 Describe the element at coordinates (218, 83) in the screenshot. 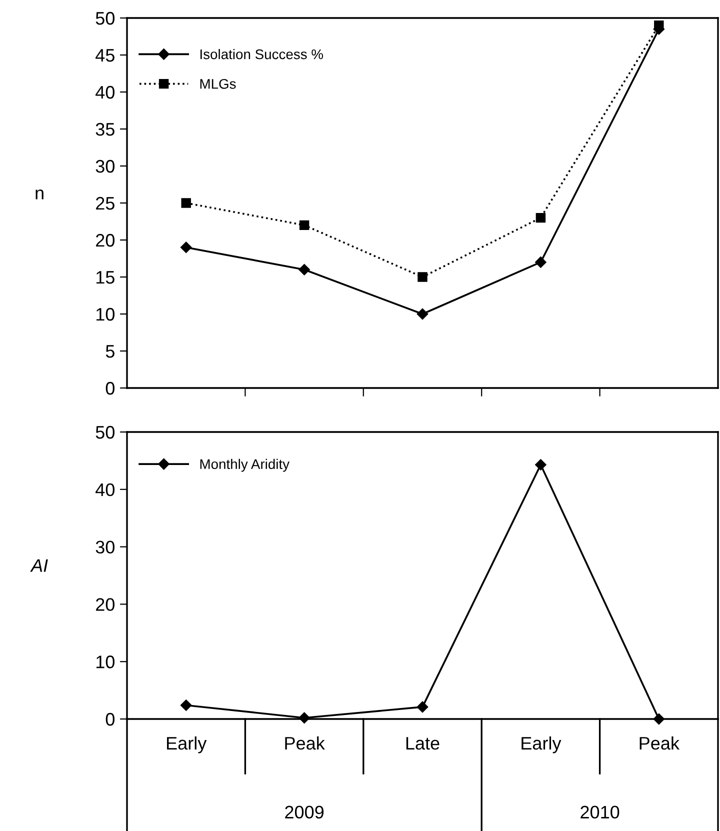

I see `legend-label: MLGs` at that location.